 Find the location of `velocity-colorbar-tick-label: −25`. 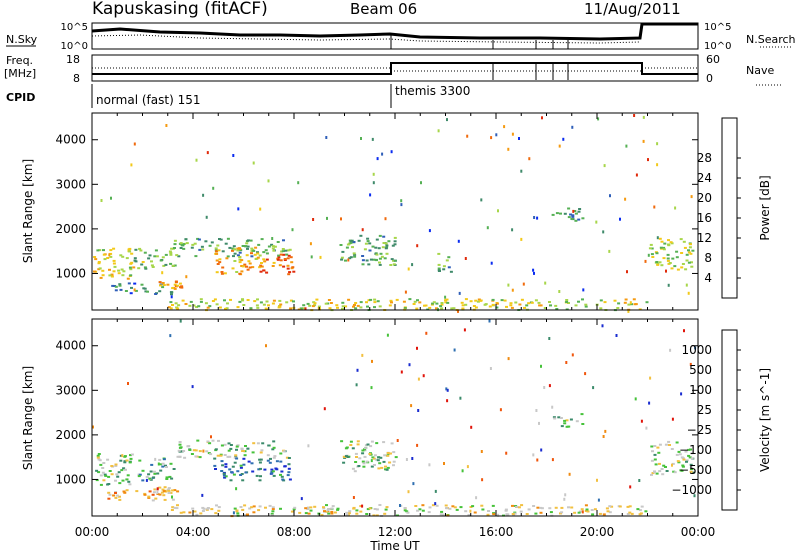

velocity-colorbar-tick-label: −25 is located at coordinates (699, 430).